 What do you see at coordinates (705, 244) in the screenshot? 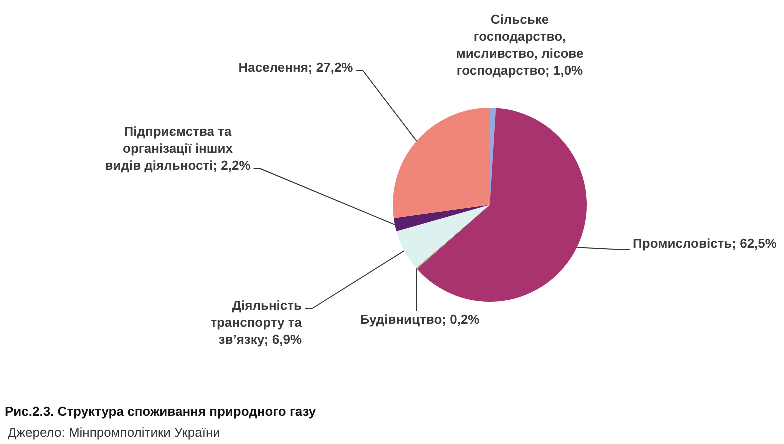
I see `slice-label: Промисловість; 62,5%` at bounding box center [705, 244].